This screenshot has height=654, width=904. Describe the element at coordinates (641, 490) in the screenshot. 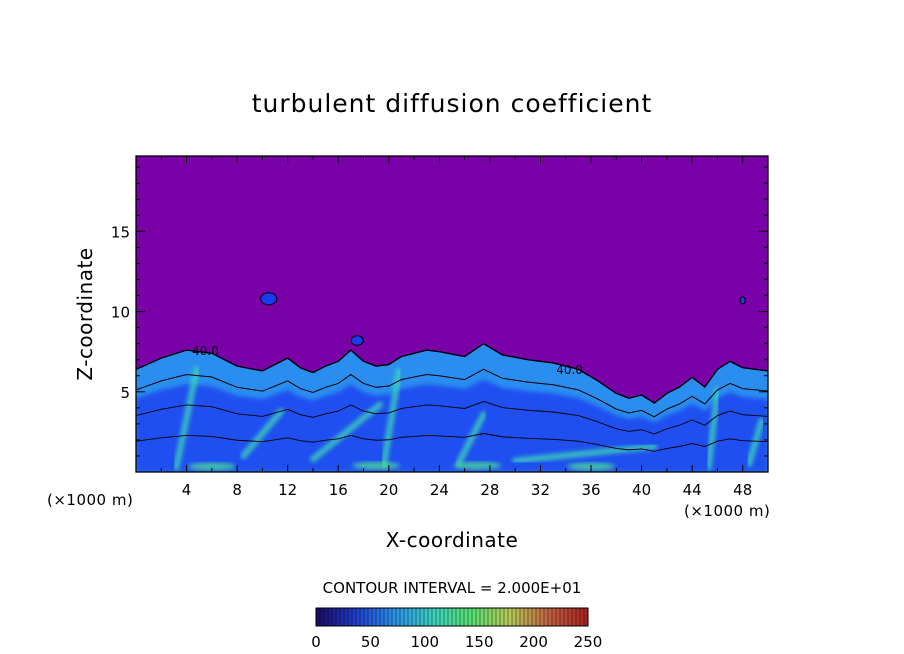

I see `x-tick-label: 40` at that location.